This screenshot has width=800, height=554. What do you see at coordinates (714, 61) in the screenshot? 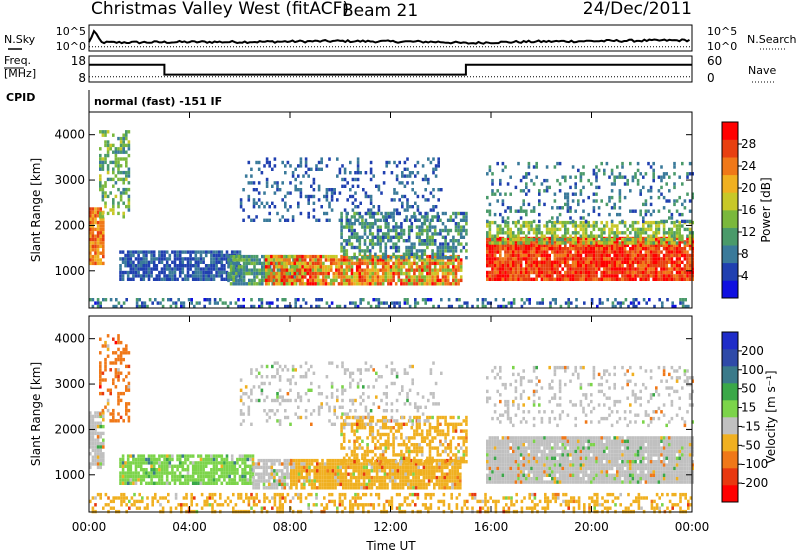
I see `nave-ytick-top: 60` at bounding box center [714, 61].